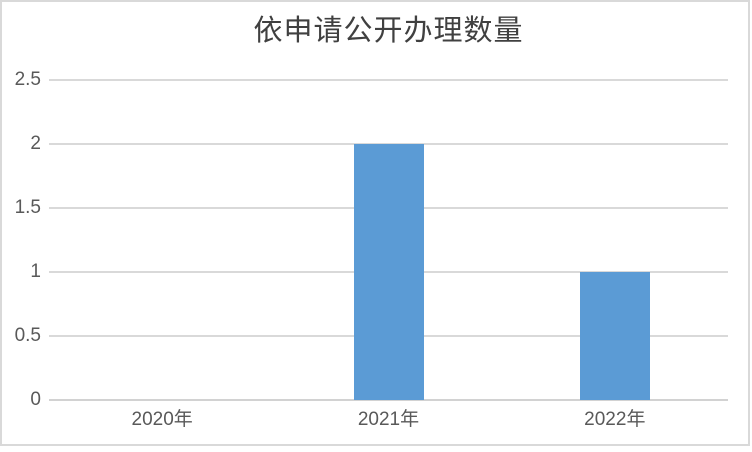 The height and width of the screenshot is (452, 752). I want to click on y-tick-label-0: 0, so click(35, 399).